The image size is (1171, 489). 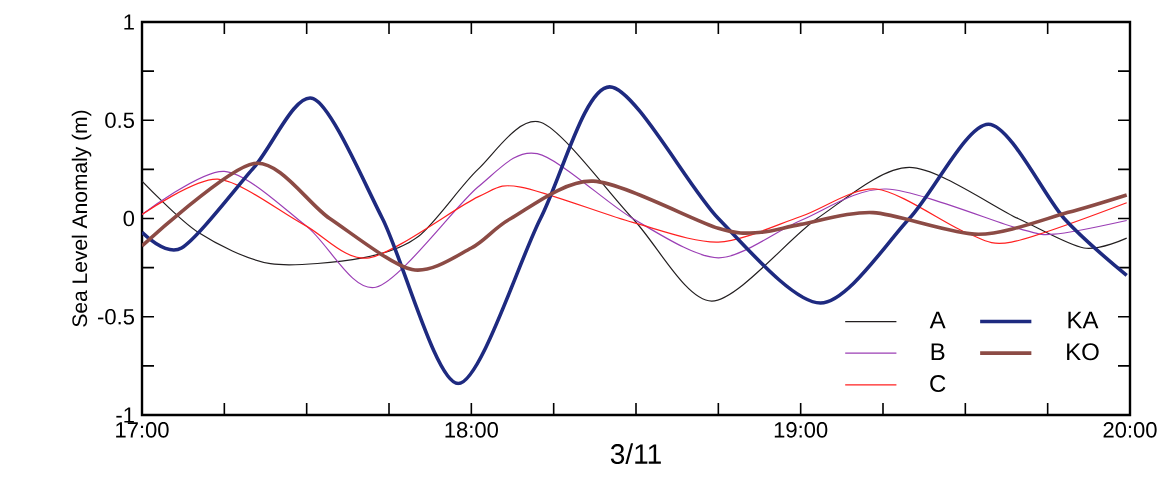 I want to click on x-tick-label: 20:00, so click(x=1130, y=430).